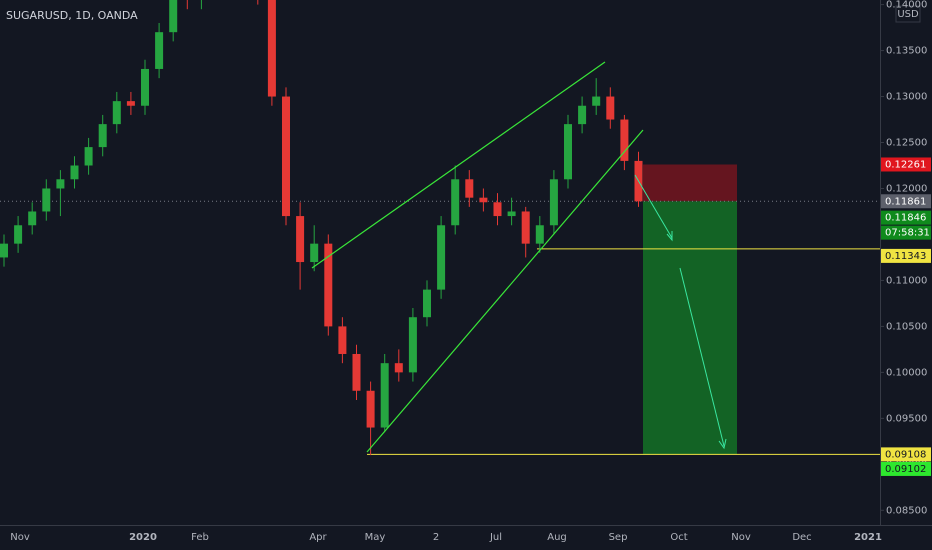 The image size is (932, 550). Describe the element at coordinates (906, 418) in the screenshot. I see `y-tick-label: 0.09500` at that location.